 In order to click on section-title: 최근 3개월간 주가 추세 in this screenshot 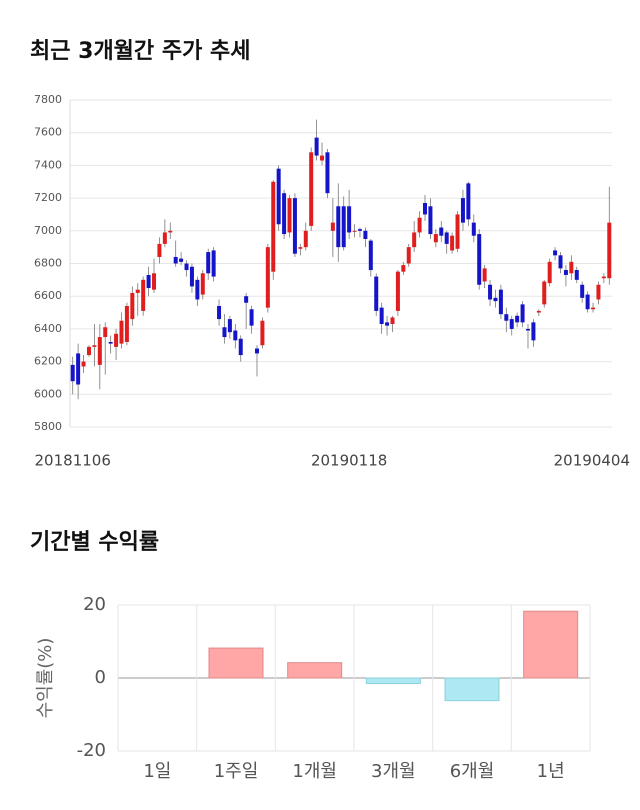, I will do `click(140, 51)`.